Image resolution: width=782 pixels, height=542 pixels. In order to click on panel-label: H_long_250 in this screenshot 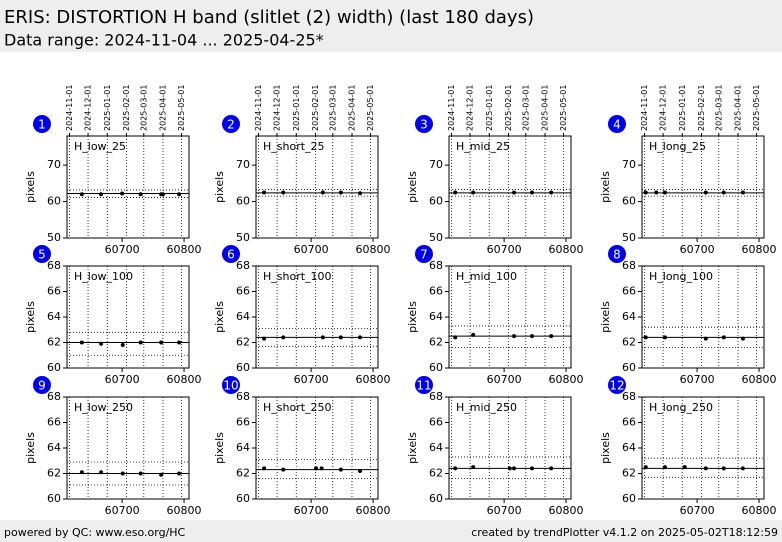, I will do `click(681, 407)`.